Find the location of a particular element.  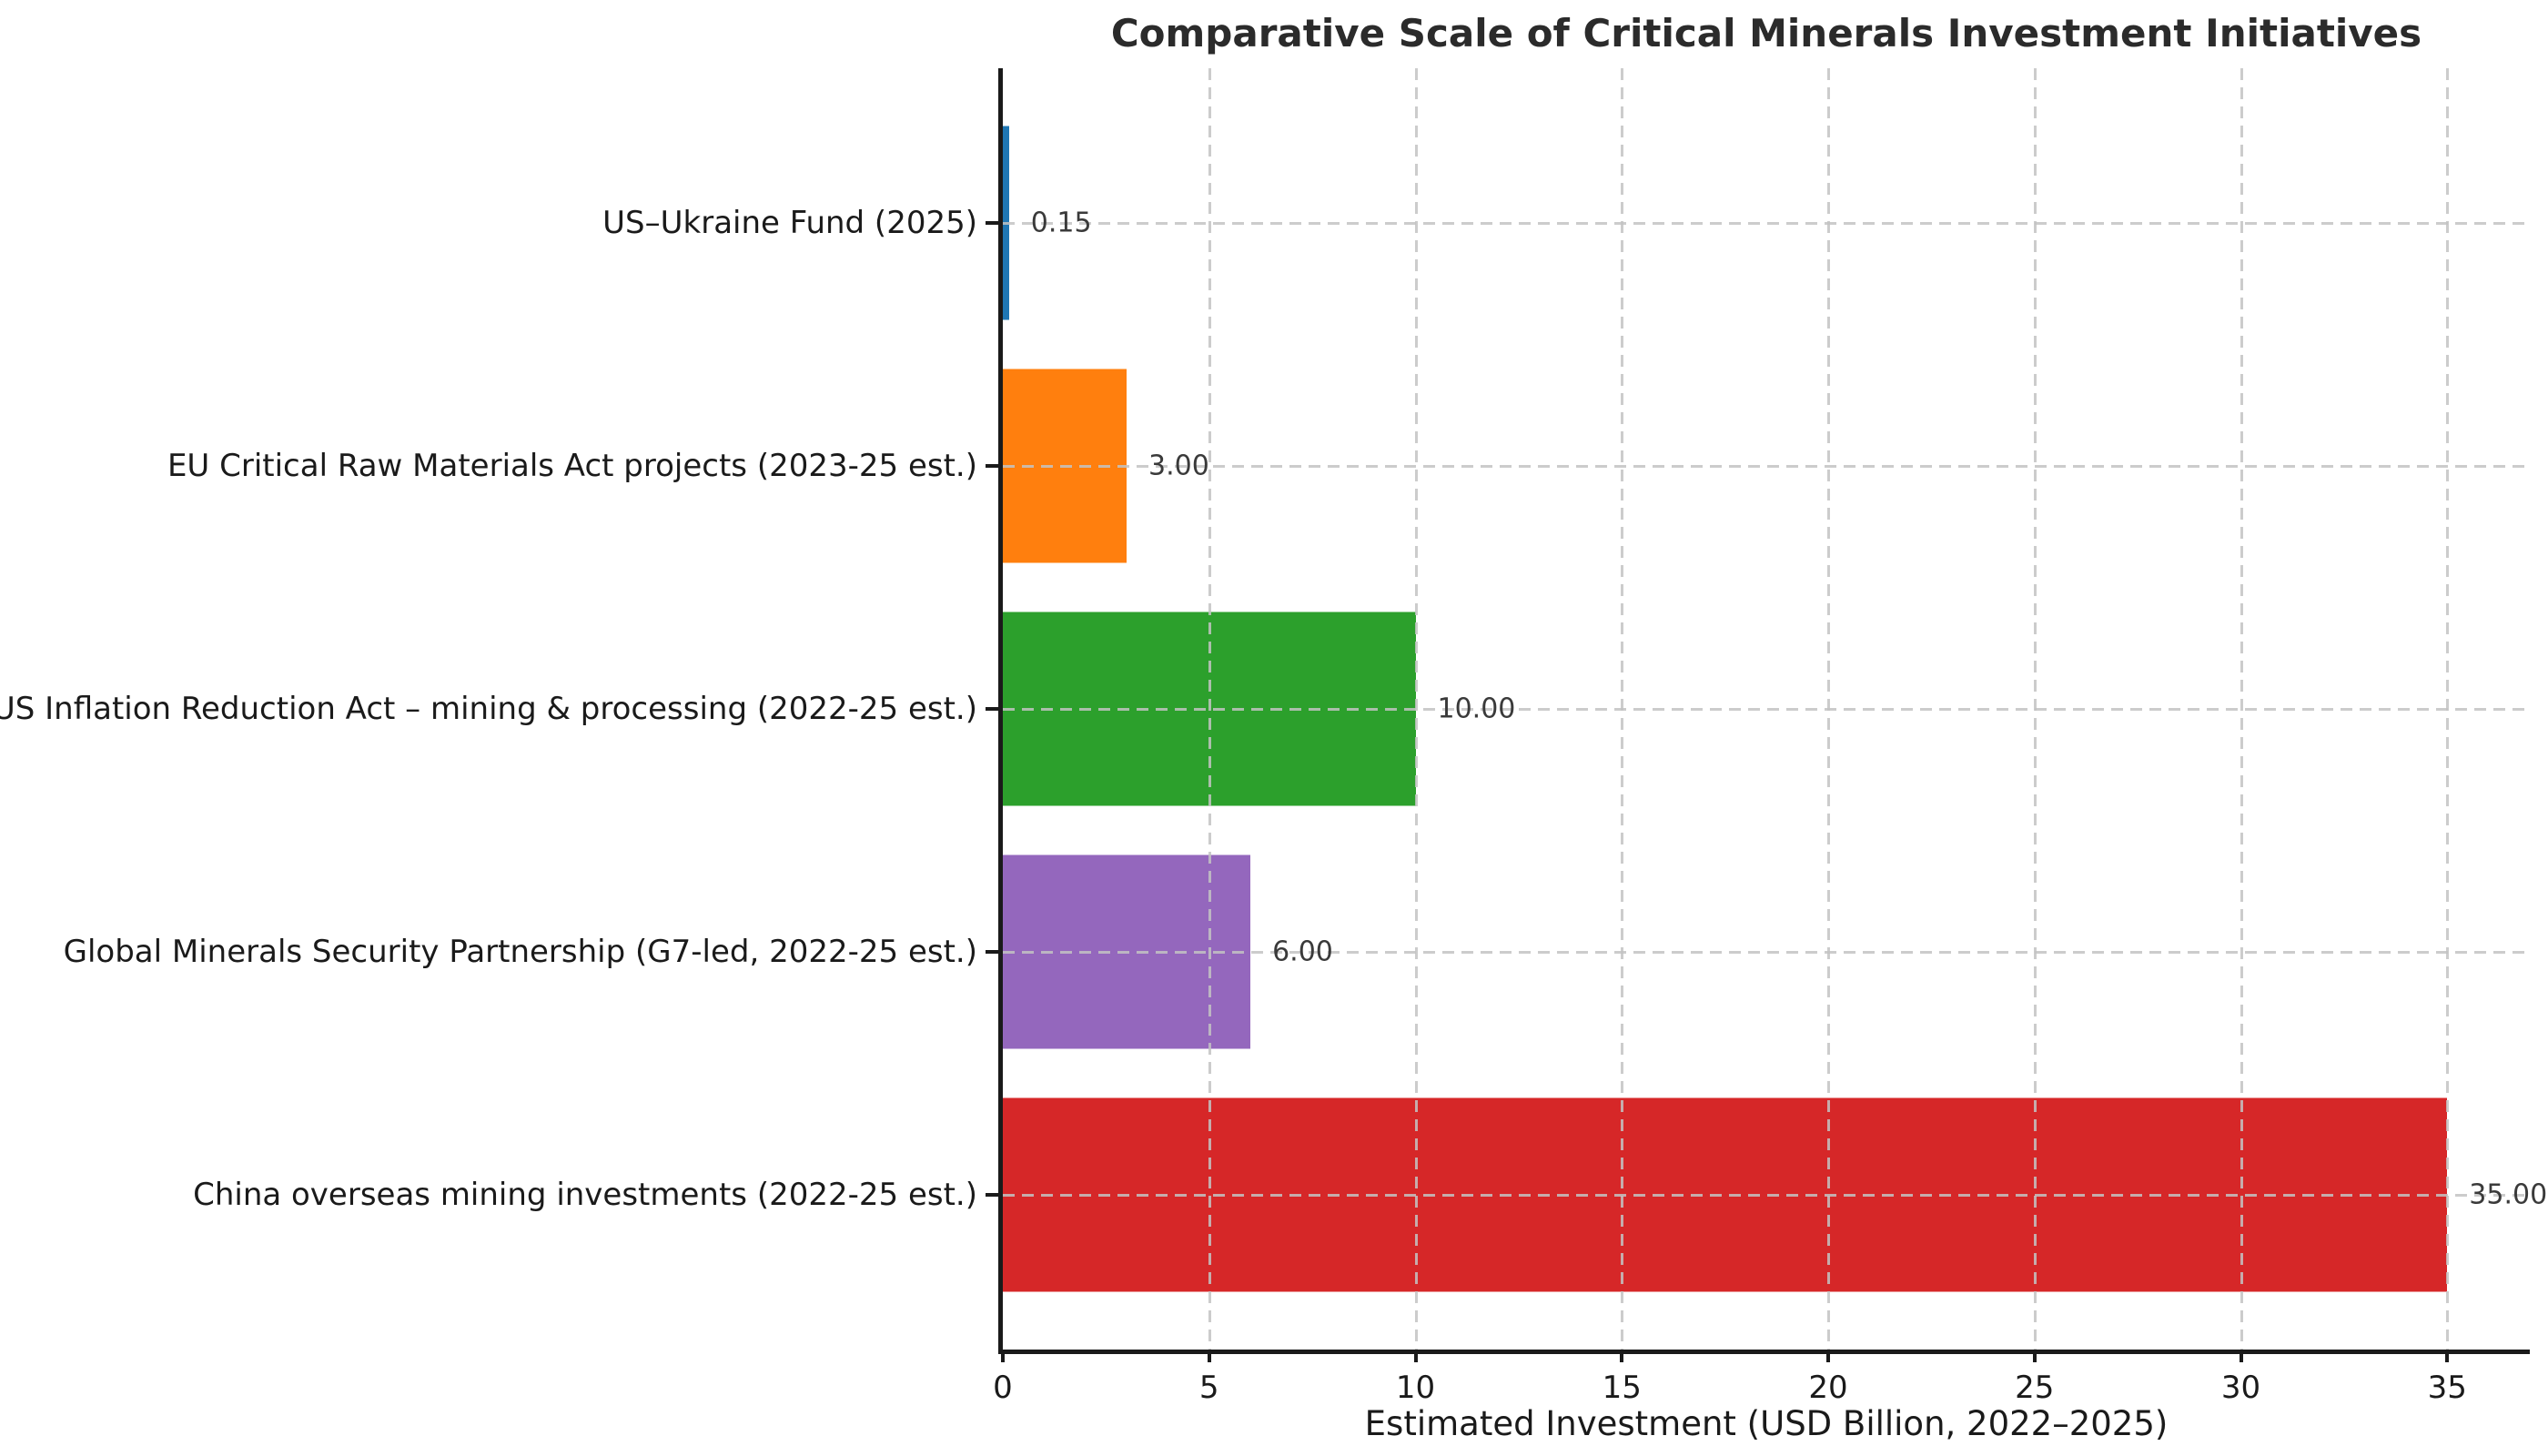

x-axis-spine is located at coordinates (1764, 1352).